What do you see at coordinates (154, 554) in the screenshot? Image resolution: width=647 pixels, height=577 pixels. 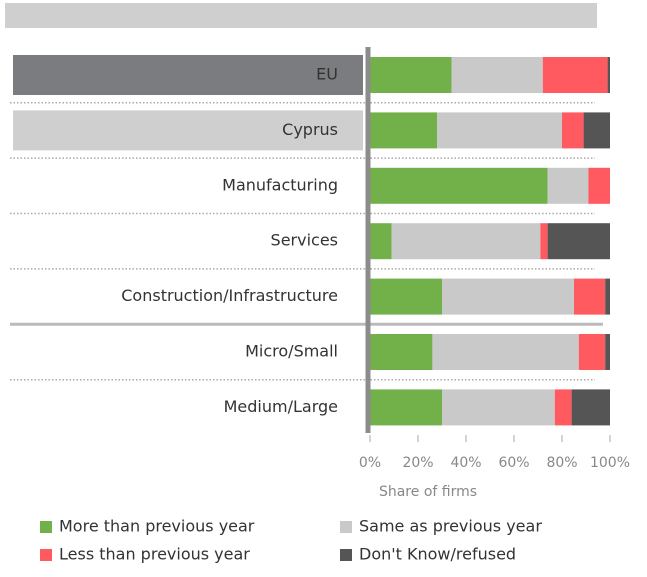 I see `legend-label: Less than previous year` at bounding box center [154, 554].